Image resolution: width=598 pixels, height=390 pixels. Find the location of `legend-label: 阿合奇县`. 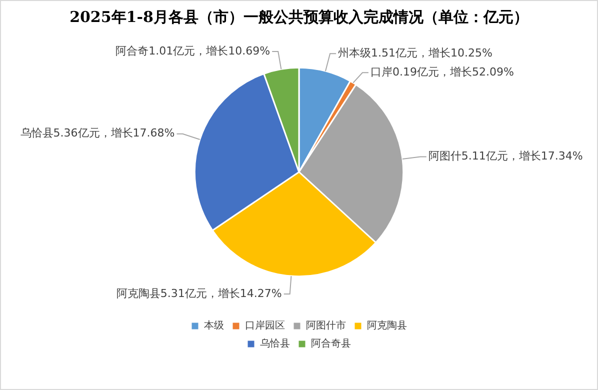

legend-label: 阿合奇县 is located at coordinates (331, 344).